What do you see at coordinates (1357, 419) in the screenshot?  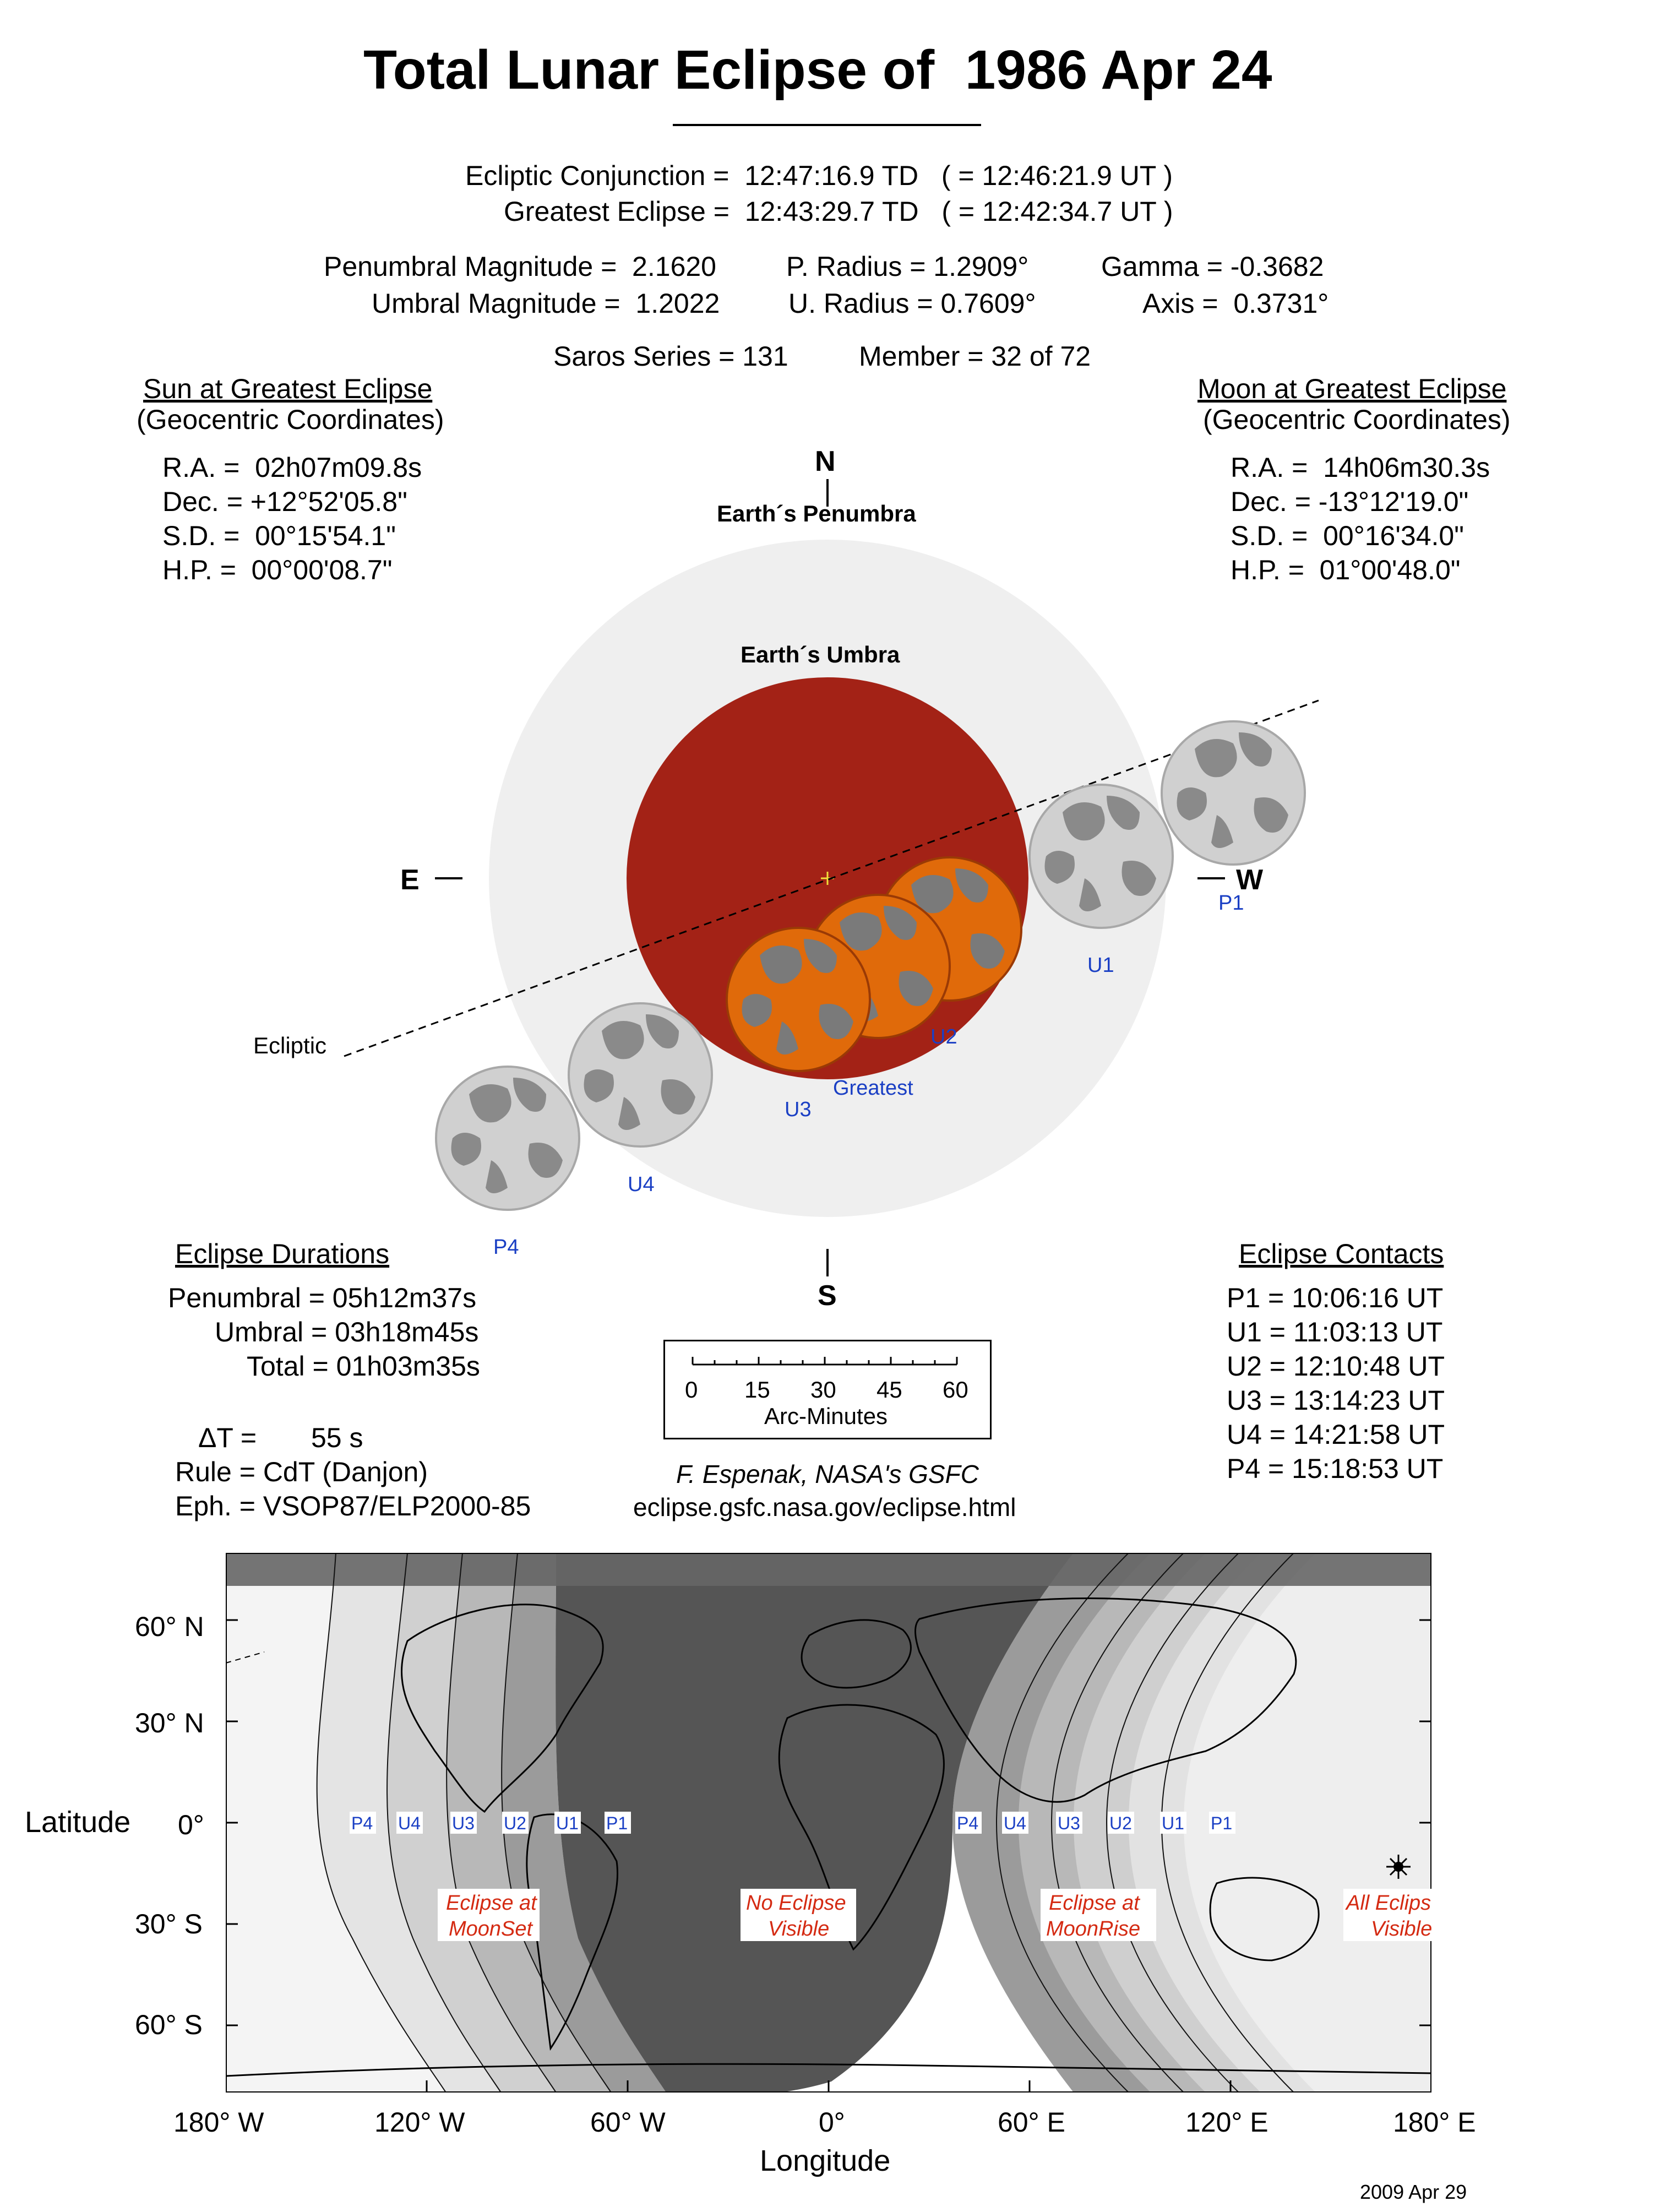 I see `moon-subheading: (Geocentric Coordinates)` at bounding box center [1357, 419].